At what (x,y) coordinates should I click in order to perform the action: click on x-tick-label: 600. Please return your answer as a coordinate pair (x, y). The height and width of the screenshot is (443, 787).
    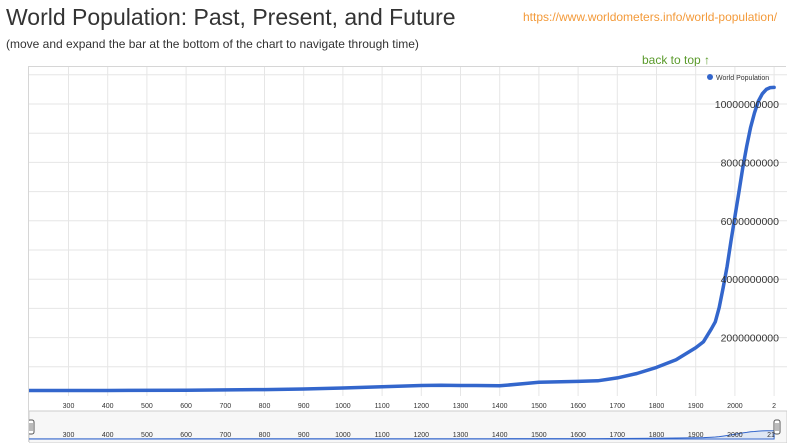
    Looking at the image, I should click on (186, 406).